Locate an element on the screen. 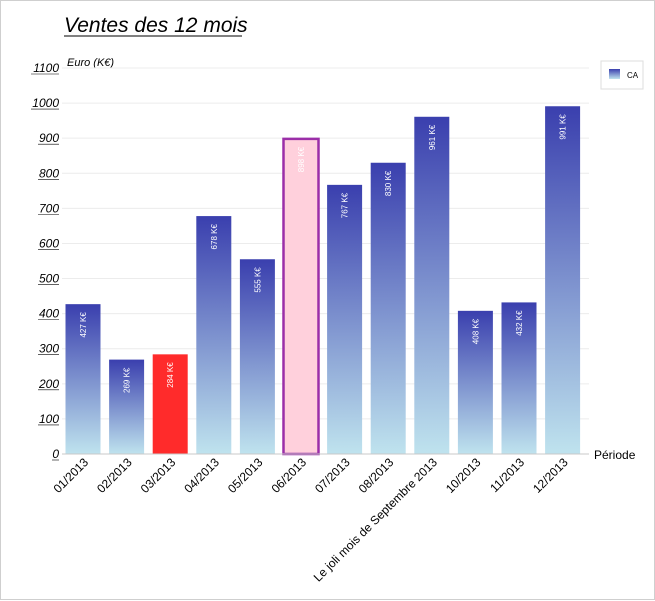 The width and height of the screenshot is (655, 601). x-tick-label: 07/2013 is located at coordinates (332, 475).